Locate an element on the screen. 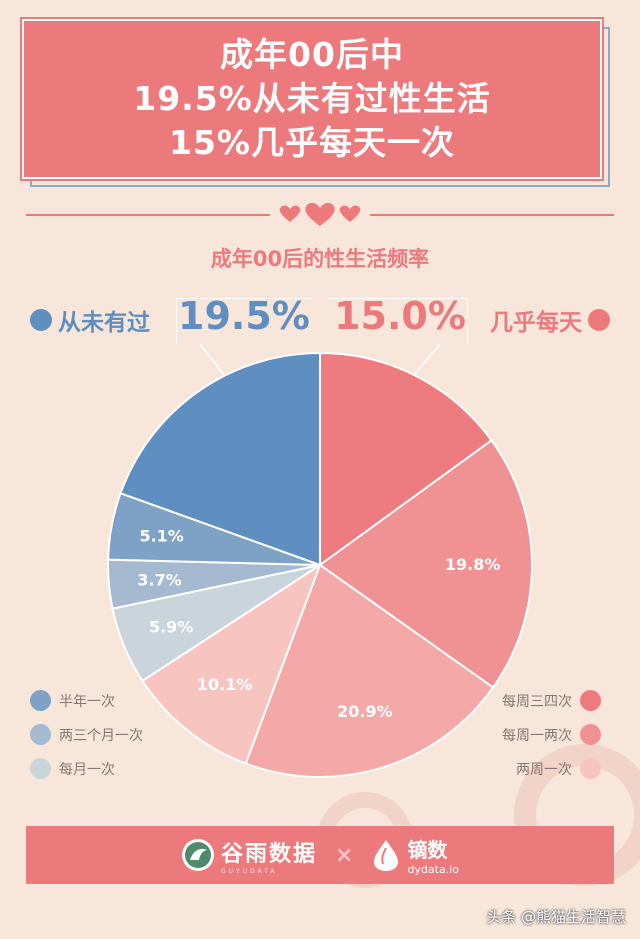 The width and height of the screenshot is (640, 939). banner-line-3: 15%几乎每天一次 is located at coordinates (312, 142).